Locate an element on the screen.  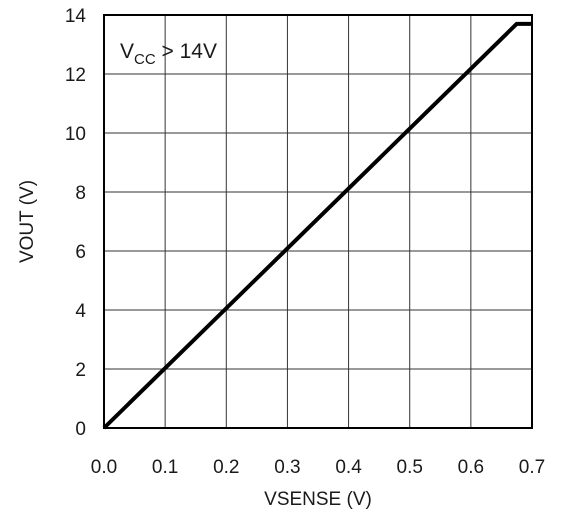
x-tick-labels: 0.0 0.1 0.2 0.3 0.4 0.5 0.6 0.7 is located at coordinates (318, 467).